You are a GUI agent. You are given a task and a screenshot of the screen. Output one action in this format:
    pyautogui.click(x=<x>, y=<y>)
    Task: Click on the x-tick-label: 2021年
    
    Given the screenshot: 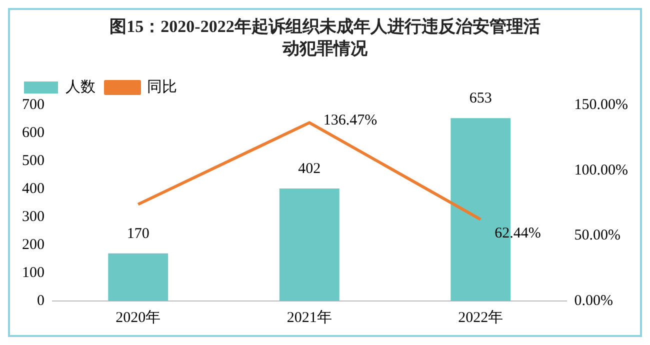 What is the action you would take?
    pyautogui.click(x=309, y=317)
    